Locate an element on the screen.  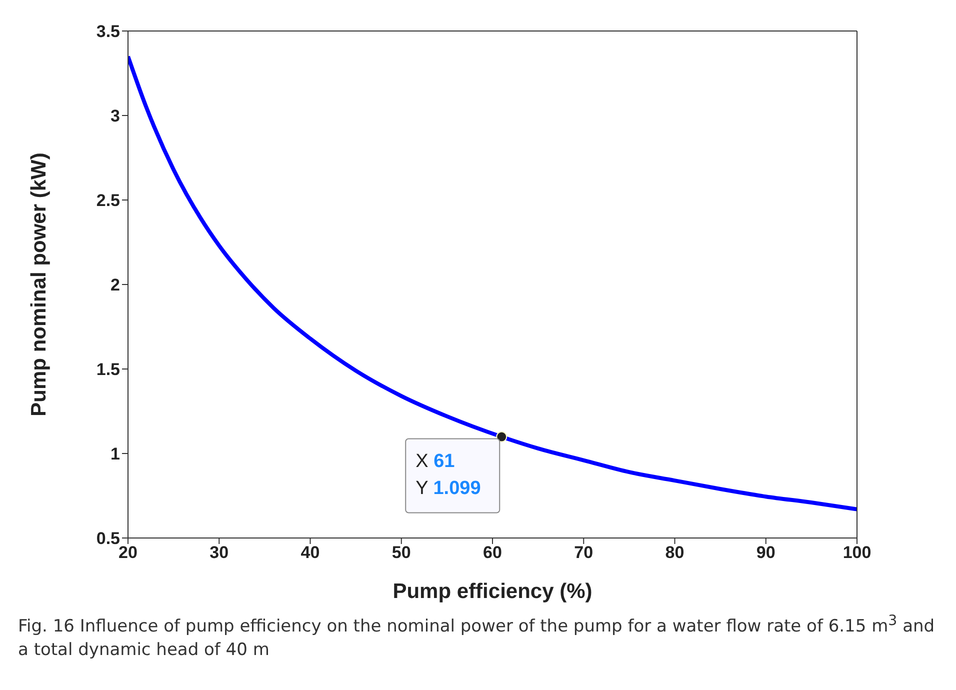
y-tick-label: 1 is located at coordinates (115, 454).